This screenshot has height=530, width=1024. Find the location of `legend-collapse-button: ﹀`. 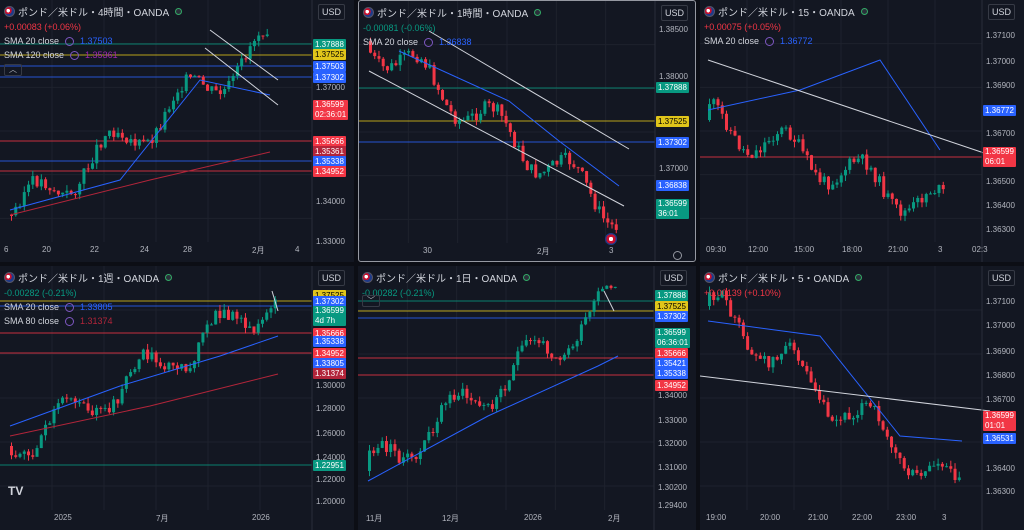

legend-collapse-button: ﹀ is located at coordinates (371, 301).